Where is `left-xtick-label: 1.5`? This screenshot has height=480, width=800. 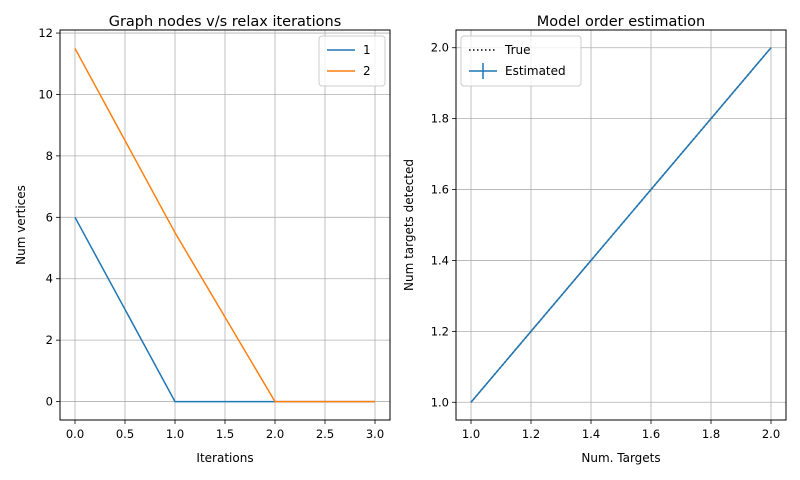 left-xtick-label: 1.5 is located at coordinates (225, 434).